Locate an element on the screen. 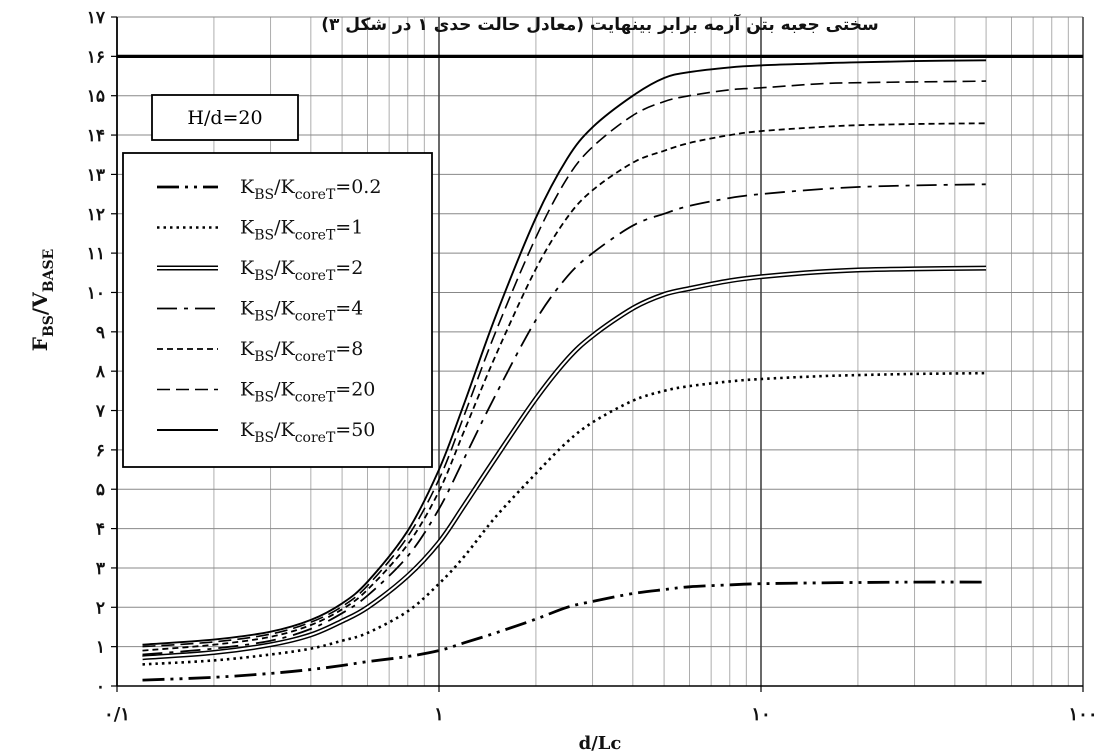 The image size is (1099, 756). hd-annotation-box: H/d=20 is located at coordinates (225, 117).